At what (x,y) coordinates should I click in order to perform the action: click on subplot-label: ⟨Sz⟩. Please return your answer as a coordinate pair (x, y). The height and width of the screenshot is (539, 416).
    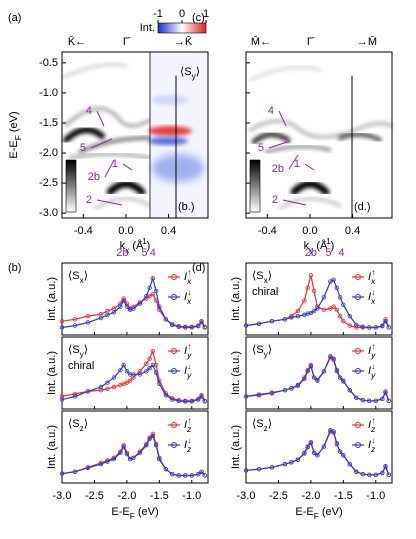
    Looking at the image, I should click on (78, 425).